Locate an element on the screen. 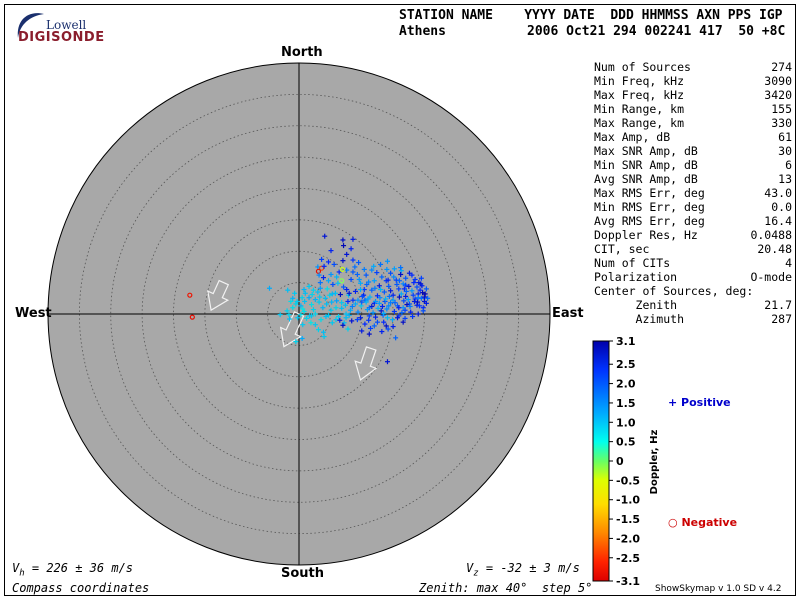 The height and width of the screenshot is (600, 800). colorbar-tick-label: -1.0 is located at coordinates (628, 500).